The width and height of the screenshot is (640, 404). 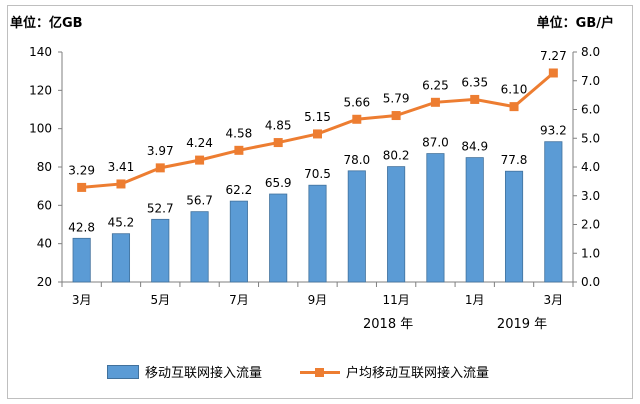 What do you see at coordinates (590, 110) in the screenshot?
I see `right-axis-tick-label: 6.0` at bounding box center [590, 110].